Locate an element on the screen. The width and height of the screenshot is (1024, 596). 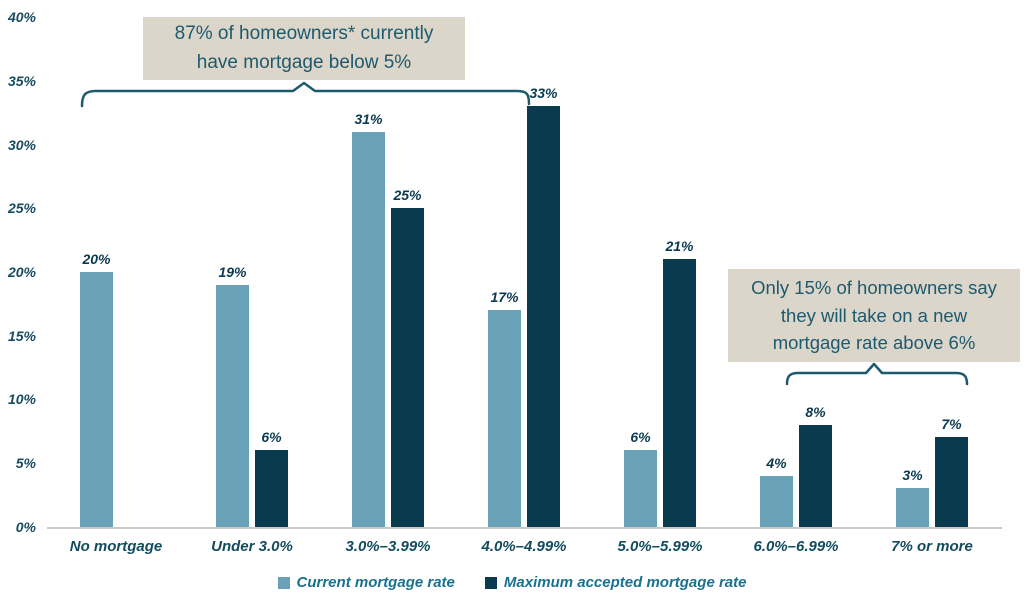
bar-value-label: 8% is located at coordinates (815, 411).